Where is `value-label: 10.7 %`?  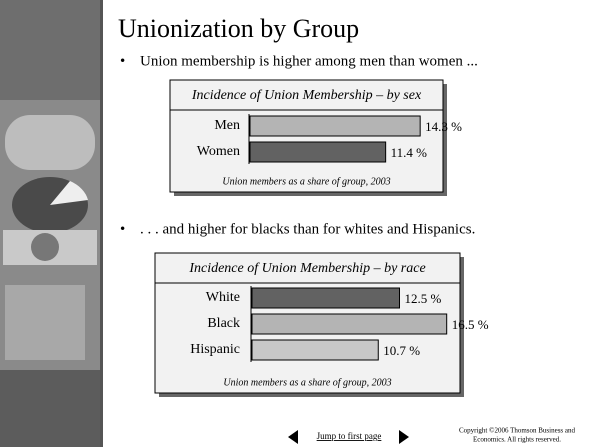
value-label: 10.7 % is located at coordinates (401, 350).